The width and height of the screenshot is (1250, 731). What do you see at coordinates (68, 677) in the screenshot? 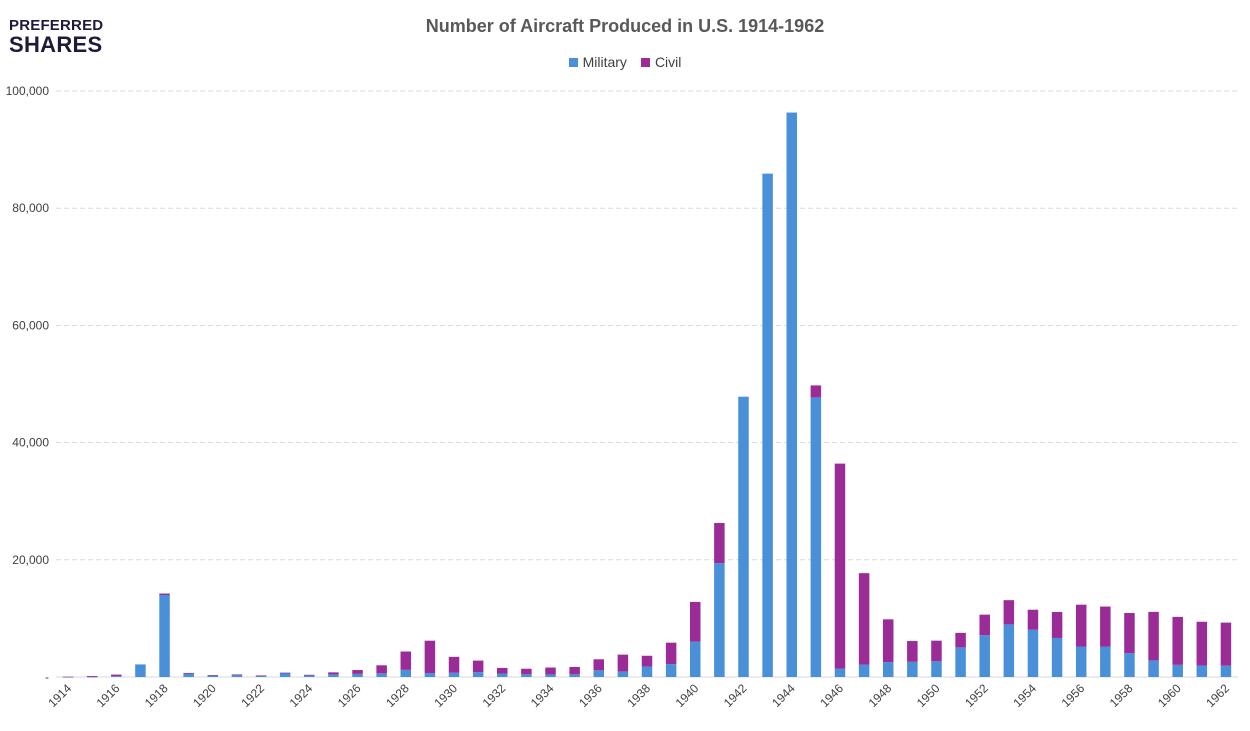
I see `bar-civil-1914` at bounding box center [68, 677].